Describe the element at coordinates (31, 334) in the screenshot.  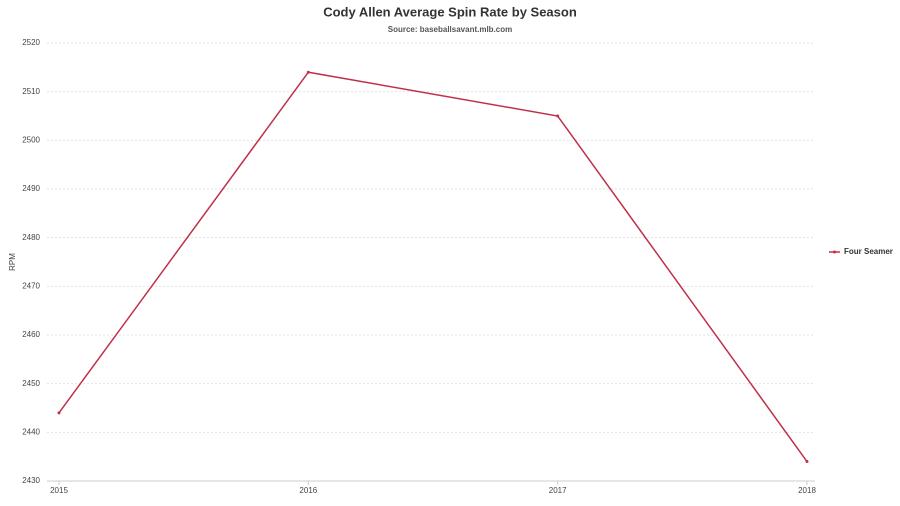
I see `y-tick-label: 2460` at that location.